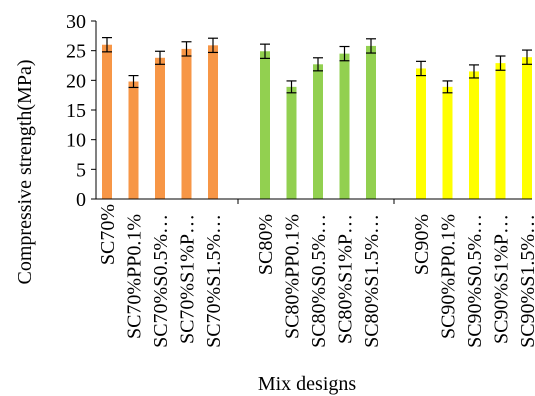  I want to click on y-tick-label: 30, so click(76, 22).